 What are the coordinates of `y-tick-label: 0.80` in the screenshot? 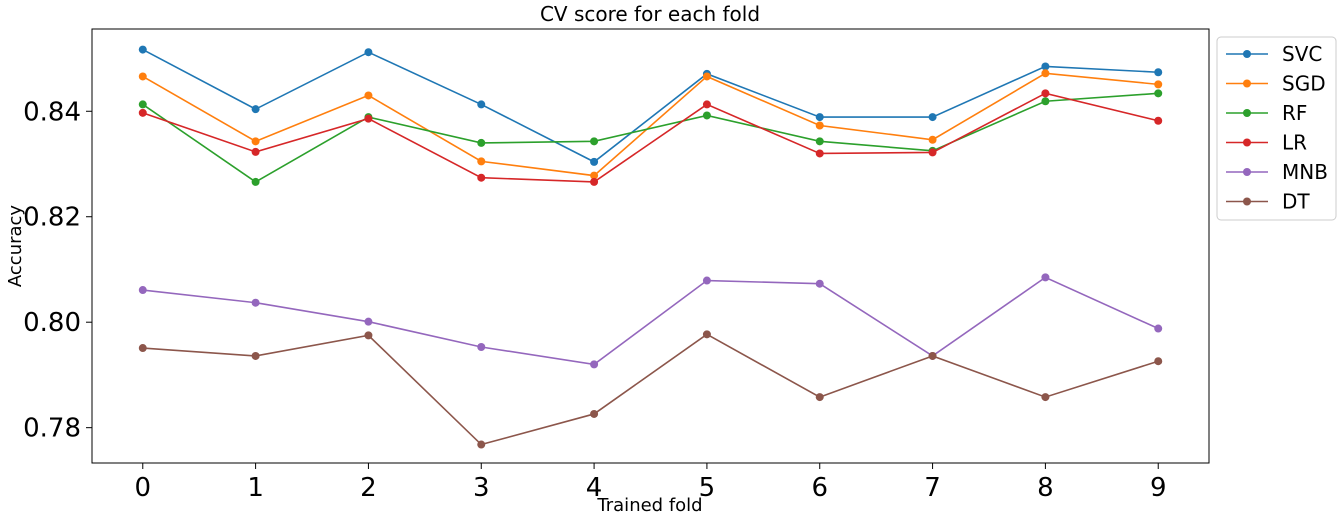 It's located at (52, 323).